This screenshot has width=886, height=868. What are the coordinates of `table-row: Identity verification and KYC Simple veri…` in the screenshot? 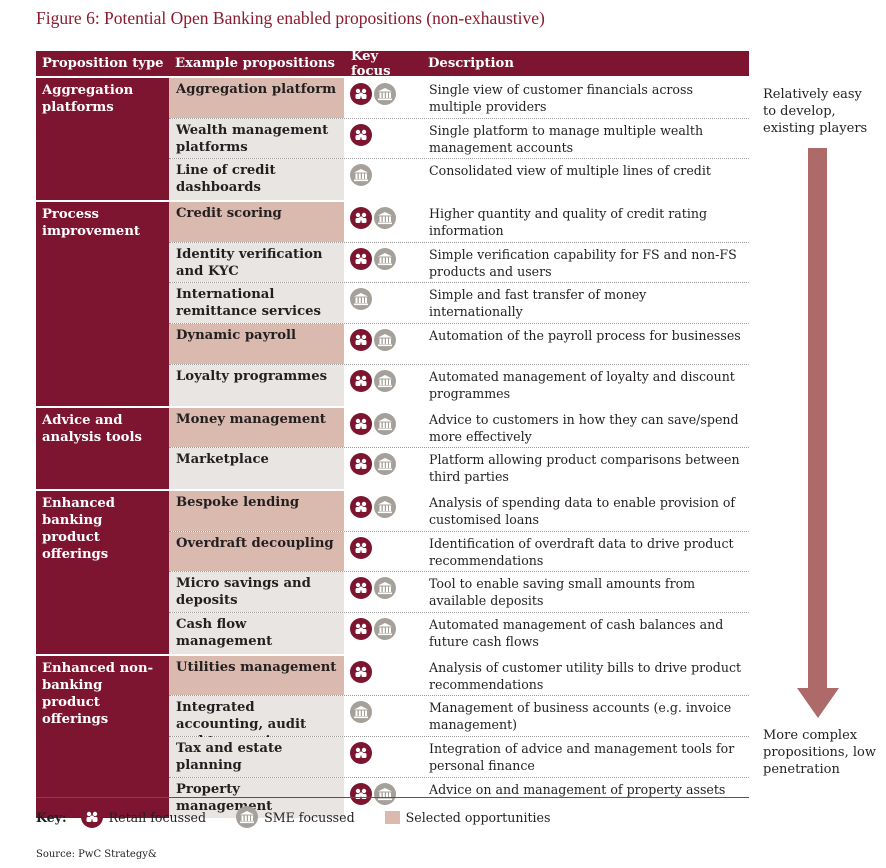 It's located at (459, 263).